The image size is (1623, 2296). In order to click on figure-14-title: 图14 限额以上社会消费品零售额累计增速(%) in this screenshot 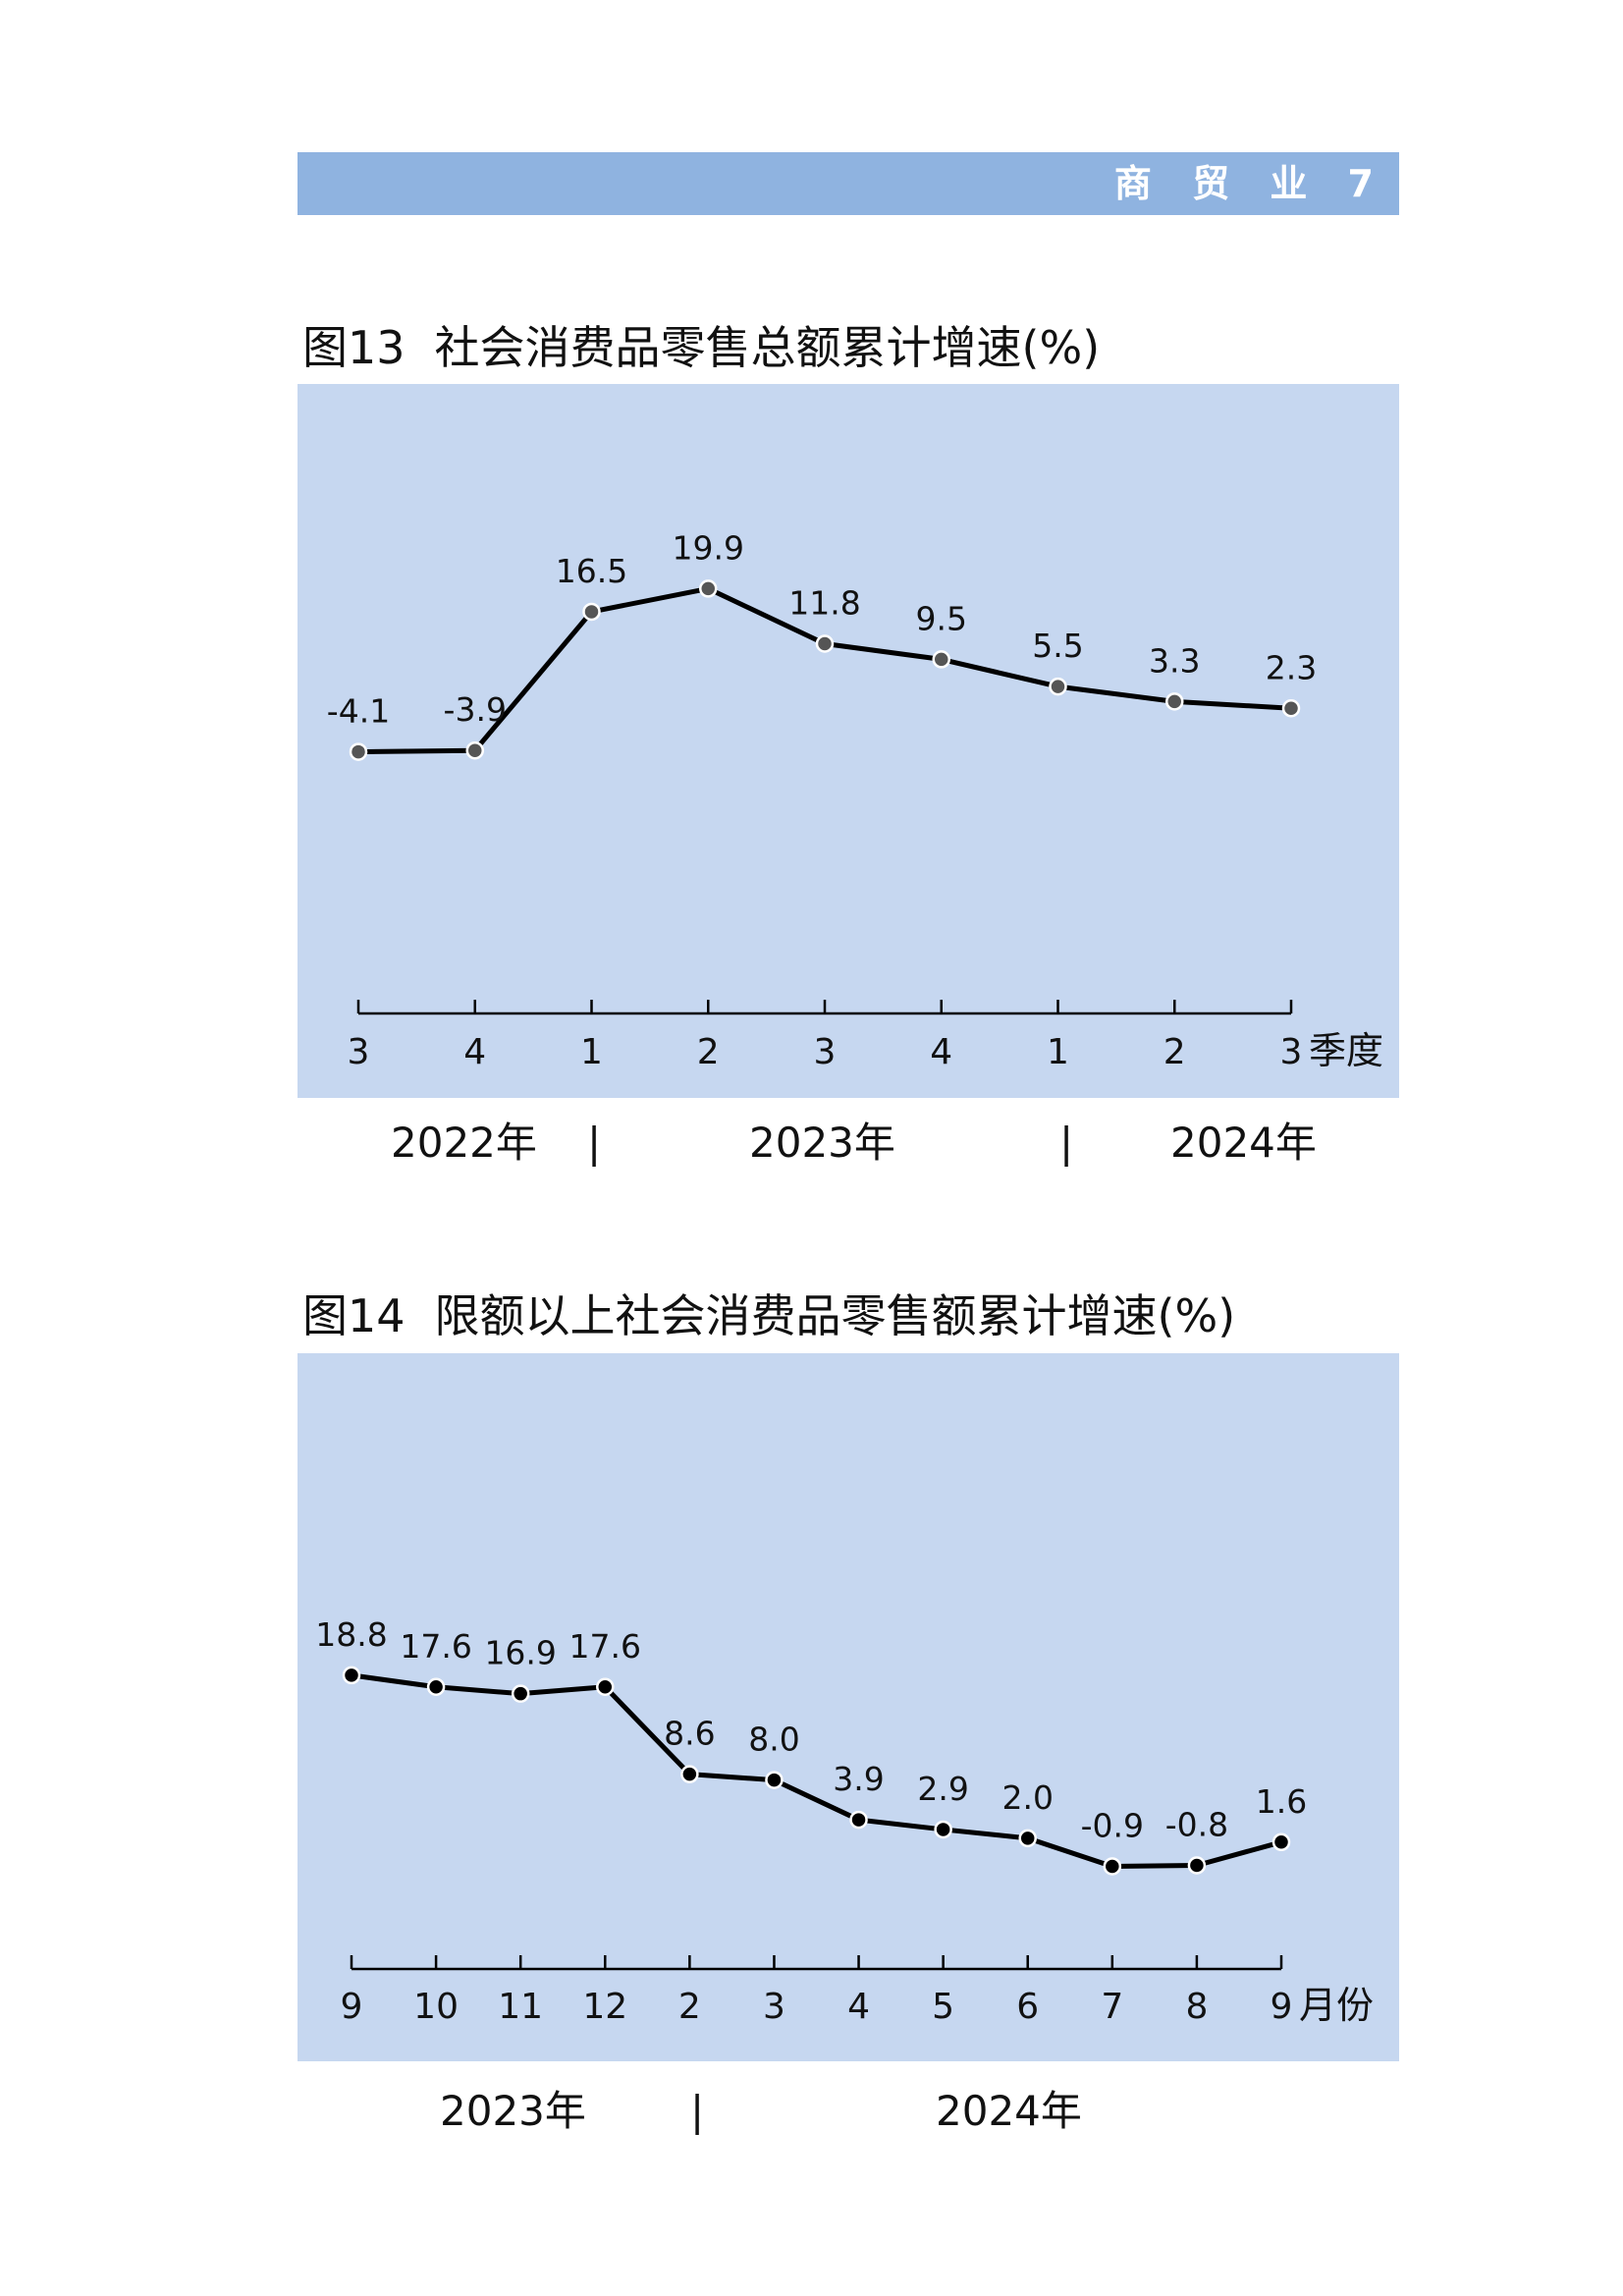, I will do `click(768, 1313)`.